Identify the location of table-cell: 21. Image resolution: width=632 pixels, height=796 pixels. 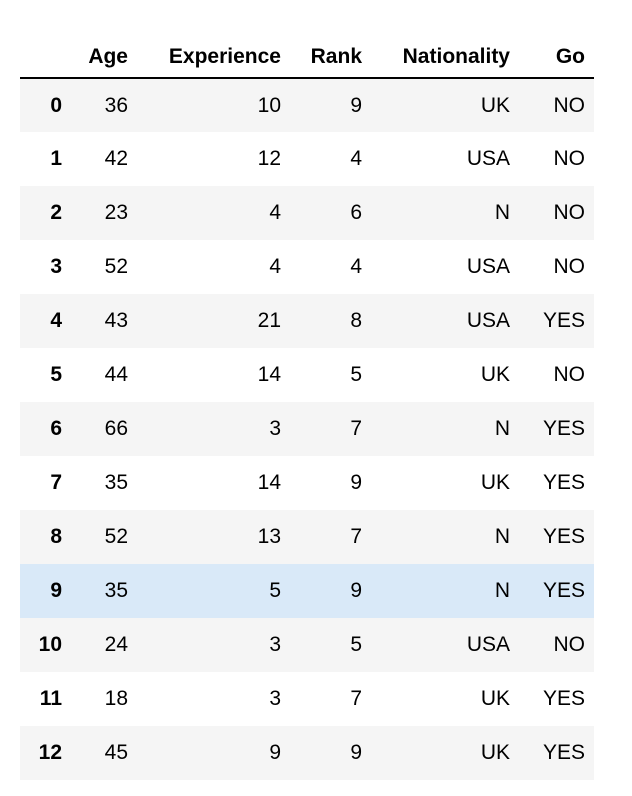
(269, 320).